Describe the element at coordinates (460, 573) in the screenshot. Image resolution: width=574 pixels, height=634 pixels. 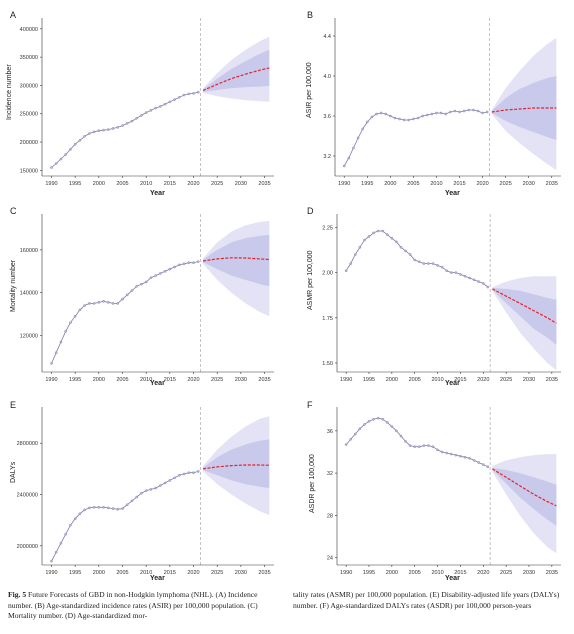
I see `x-tick-label: 2015` at that location.